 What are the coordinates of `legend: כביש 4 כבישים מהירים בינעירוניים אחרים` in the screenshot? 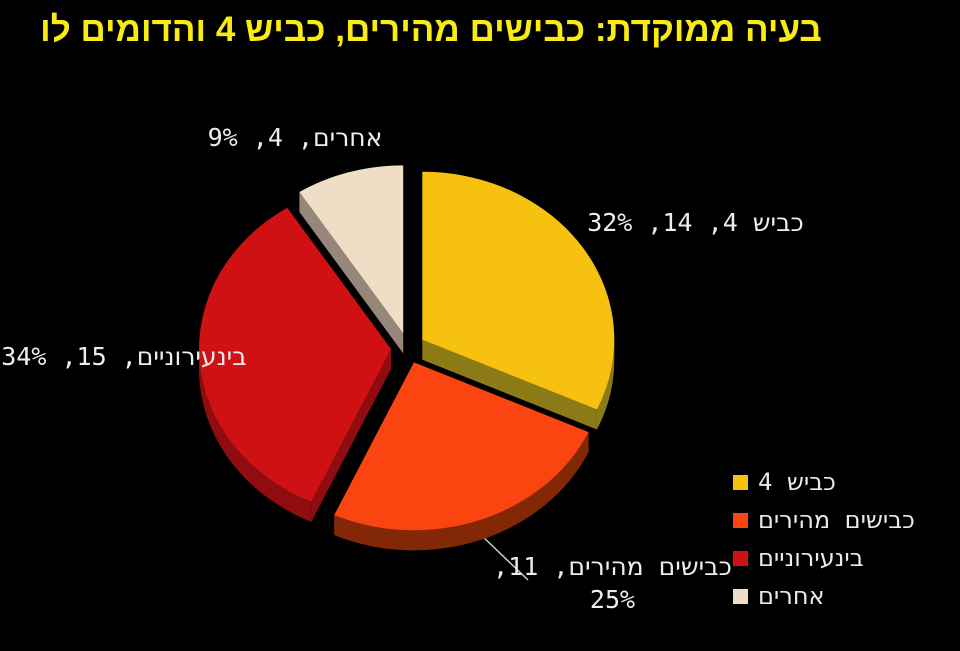 It's located at (824, 539).